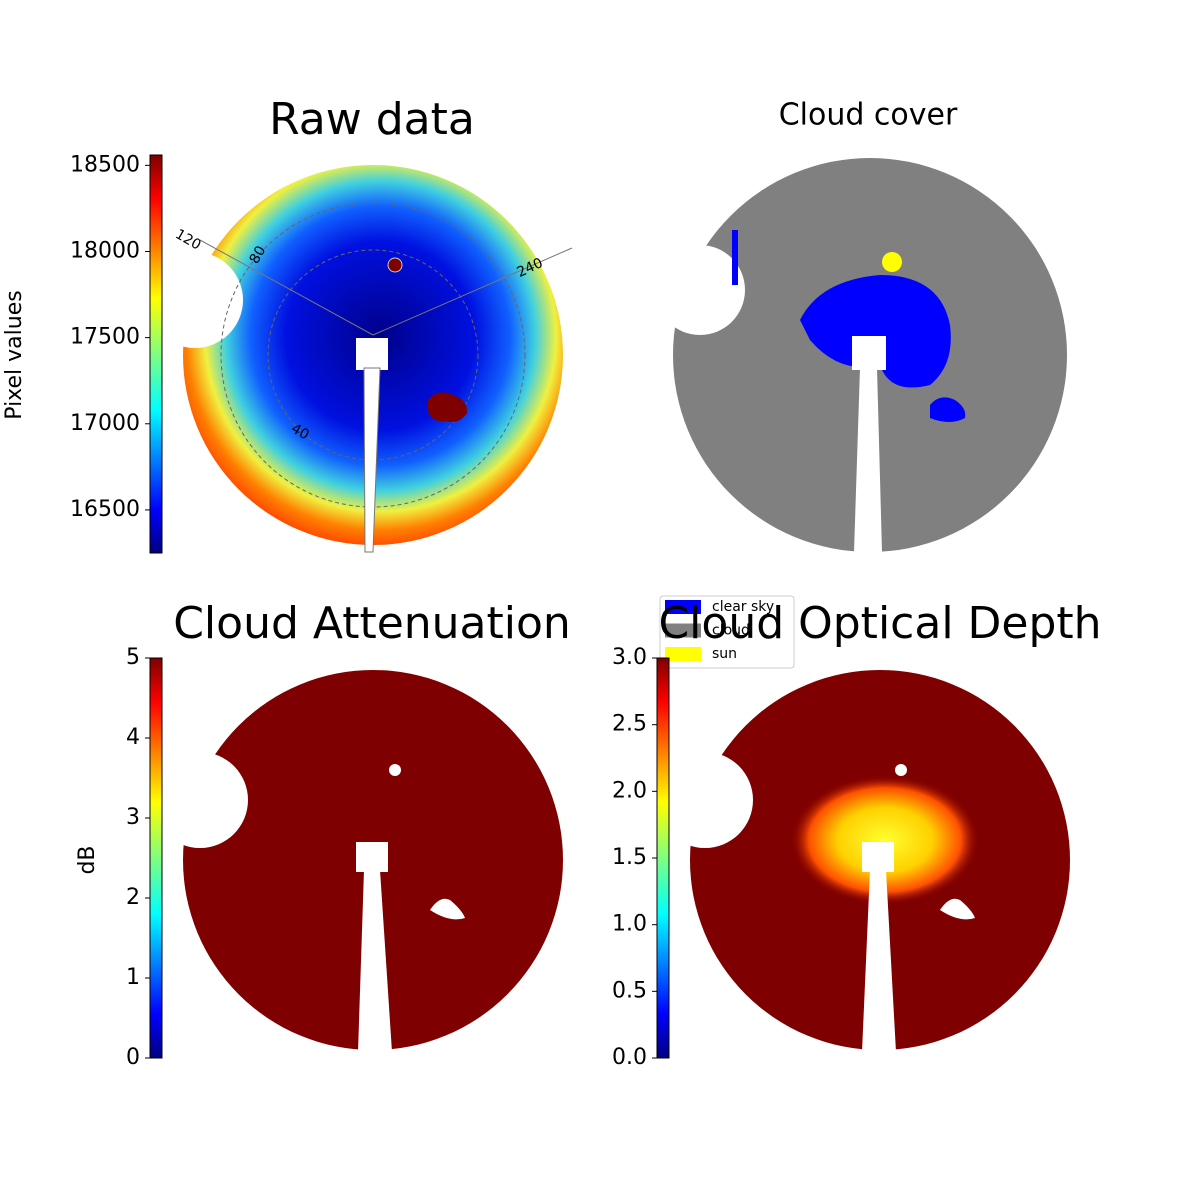 The height and width of the screenshot is (1200, 1200). Describe the element at coordinates (133, 1057) in the screenshot. I see `tick-label: 0` at that location.